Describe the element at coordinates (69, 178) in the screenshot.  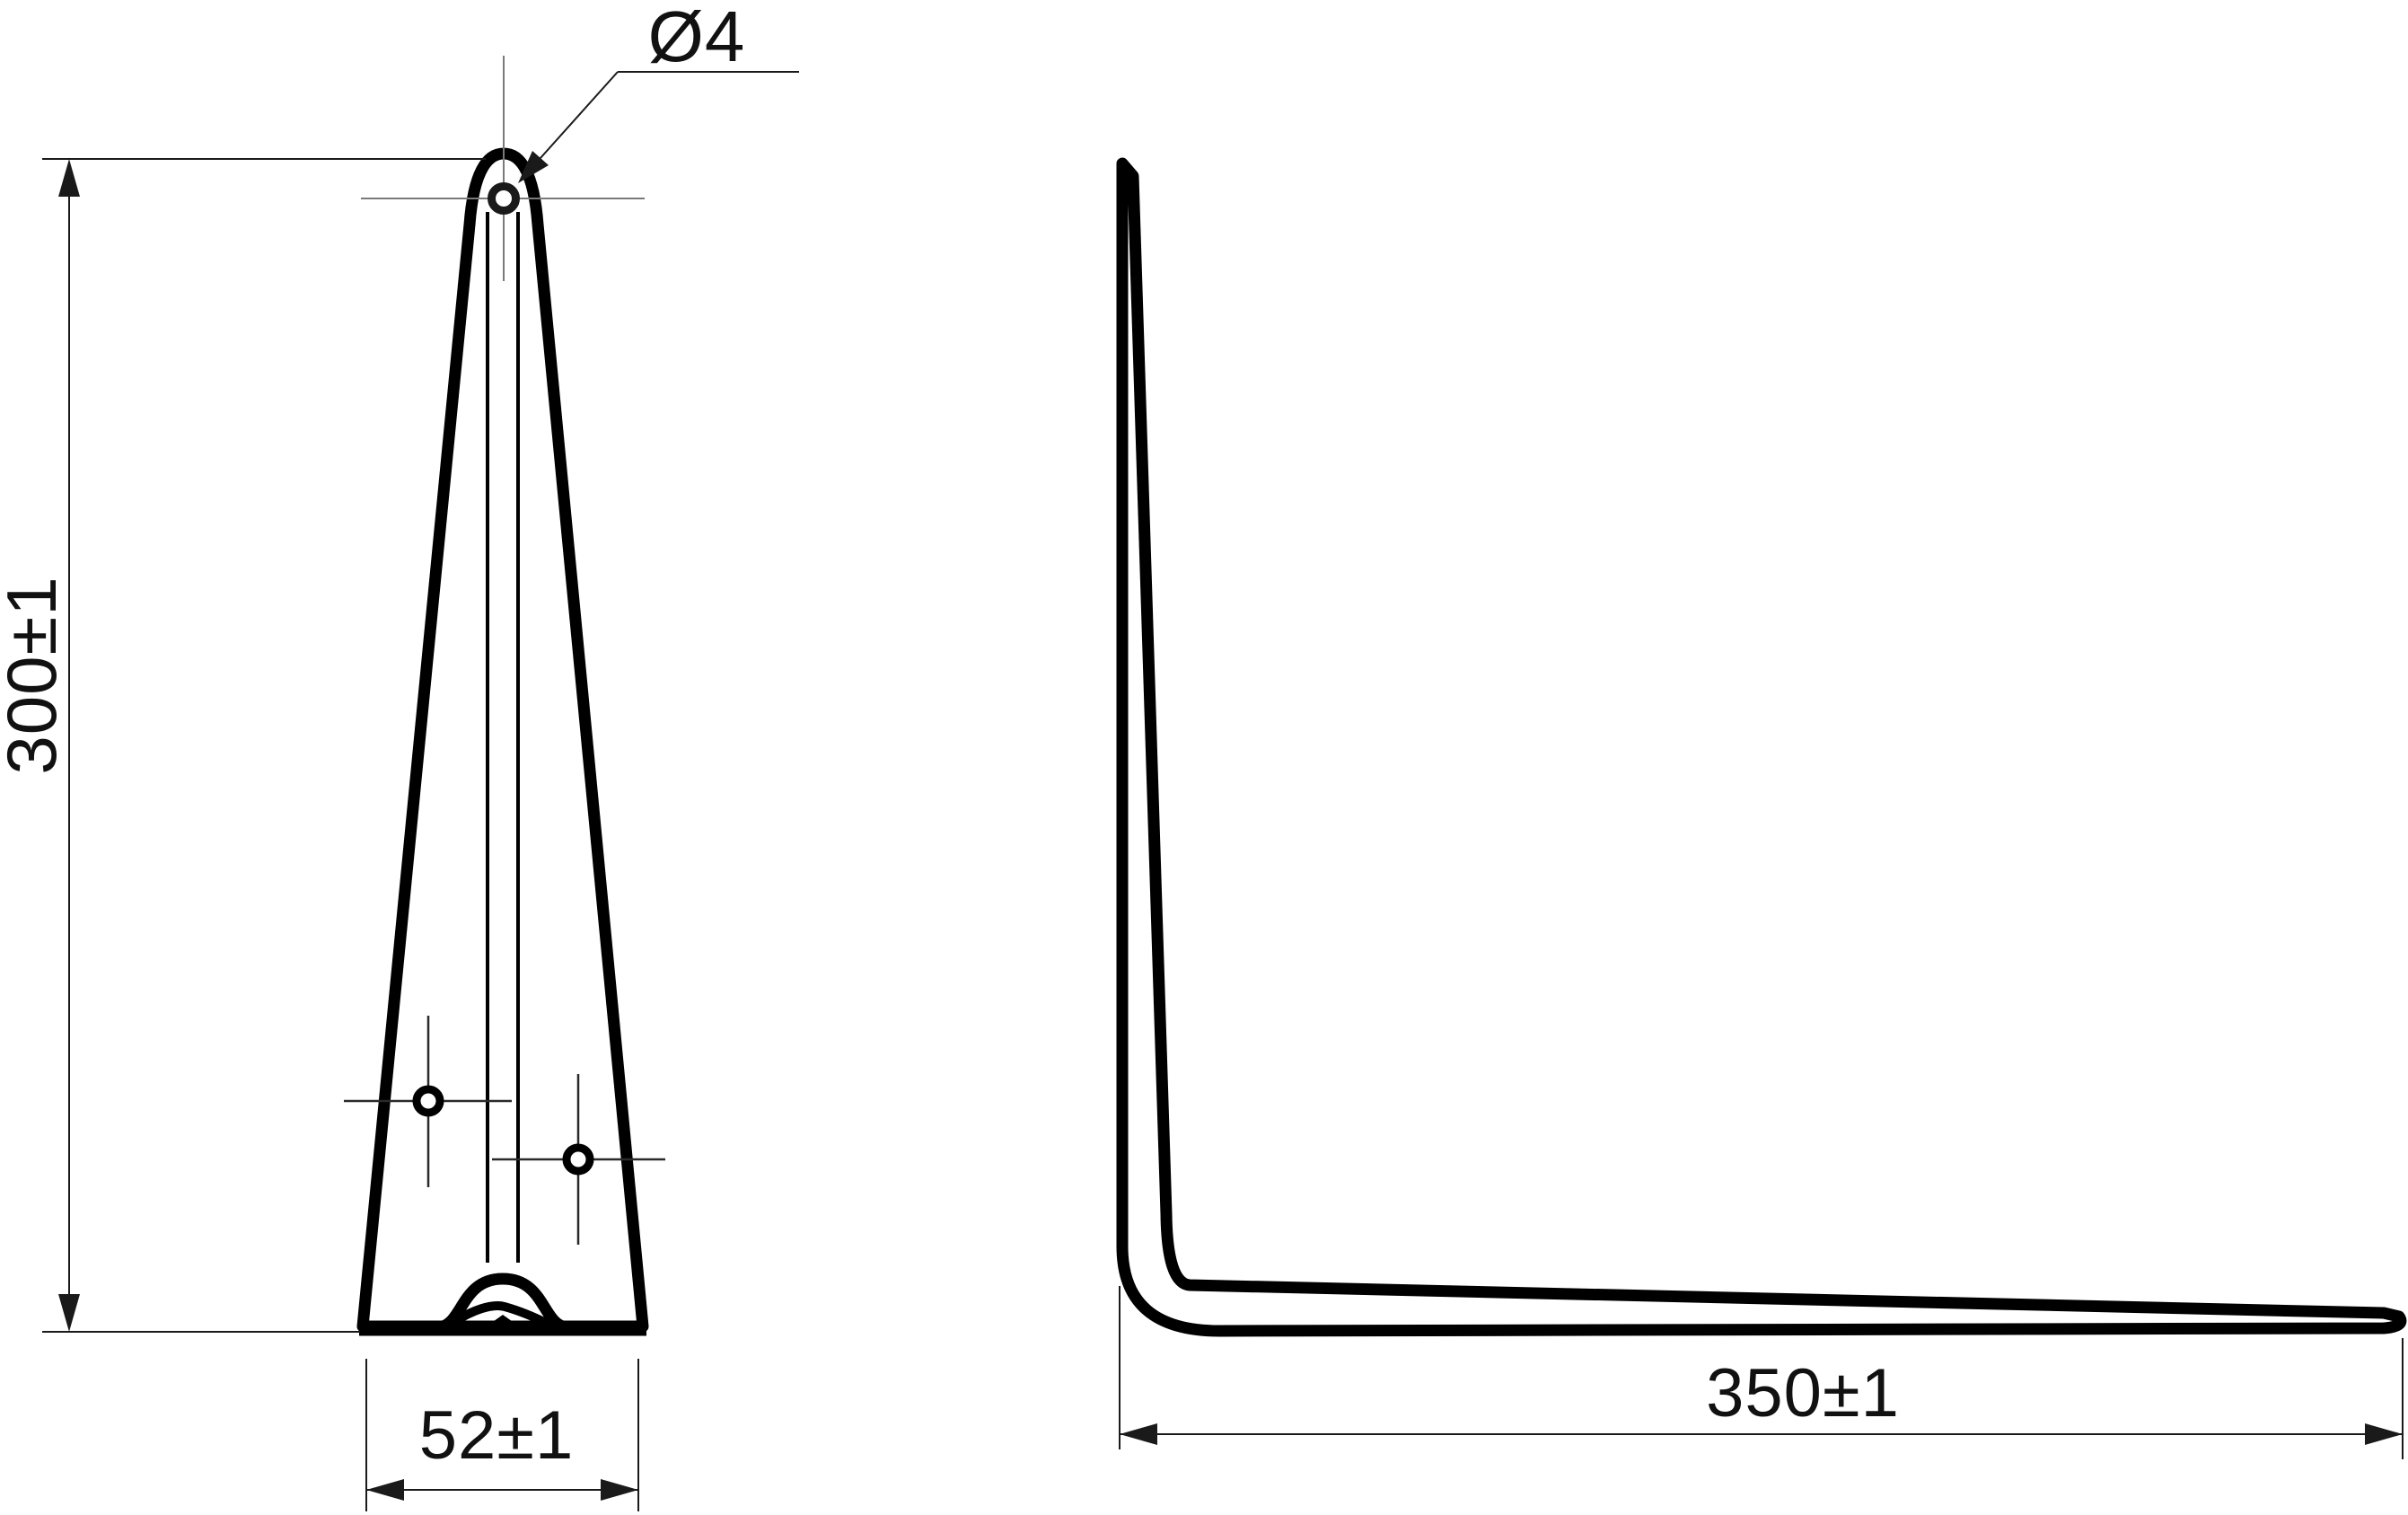
I see `arrowhead-up-icon` at that location.